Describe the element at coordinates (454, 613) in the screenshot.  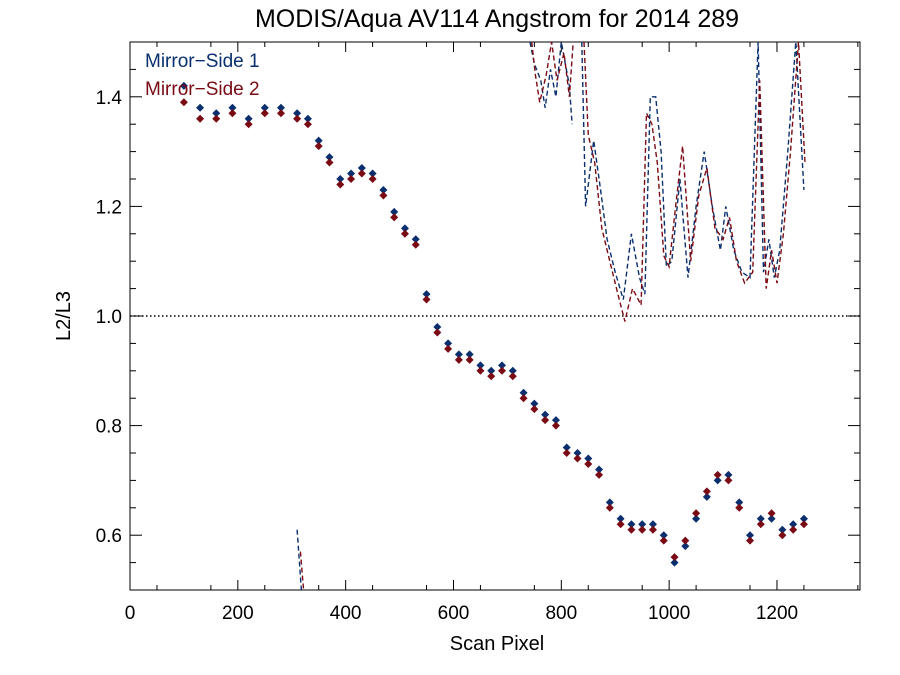
I see `x-tick-label: 600` at that location.